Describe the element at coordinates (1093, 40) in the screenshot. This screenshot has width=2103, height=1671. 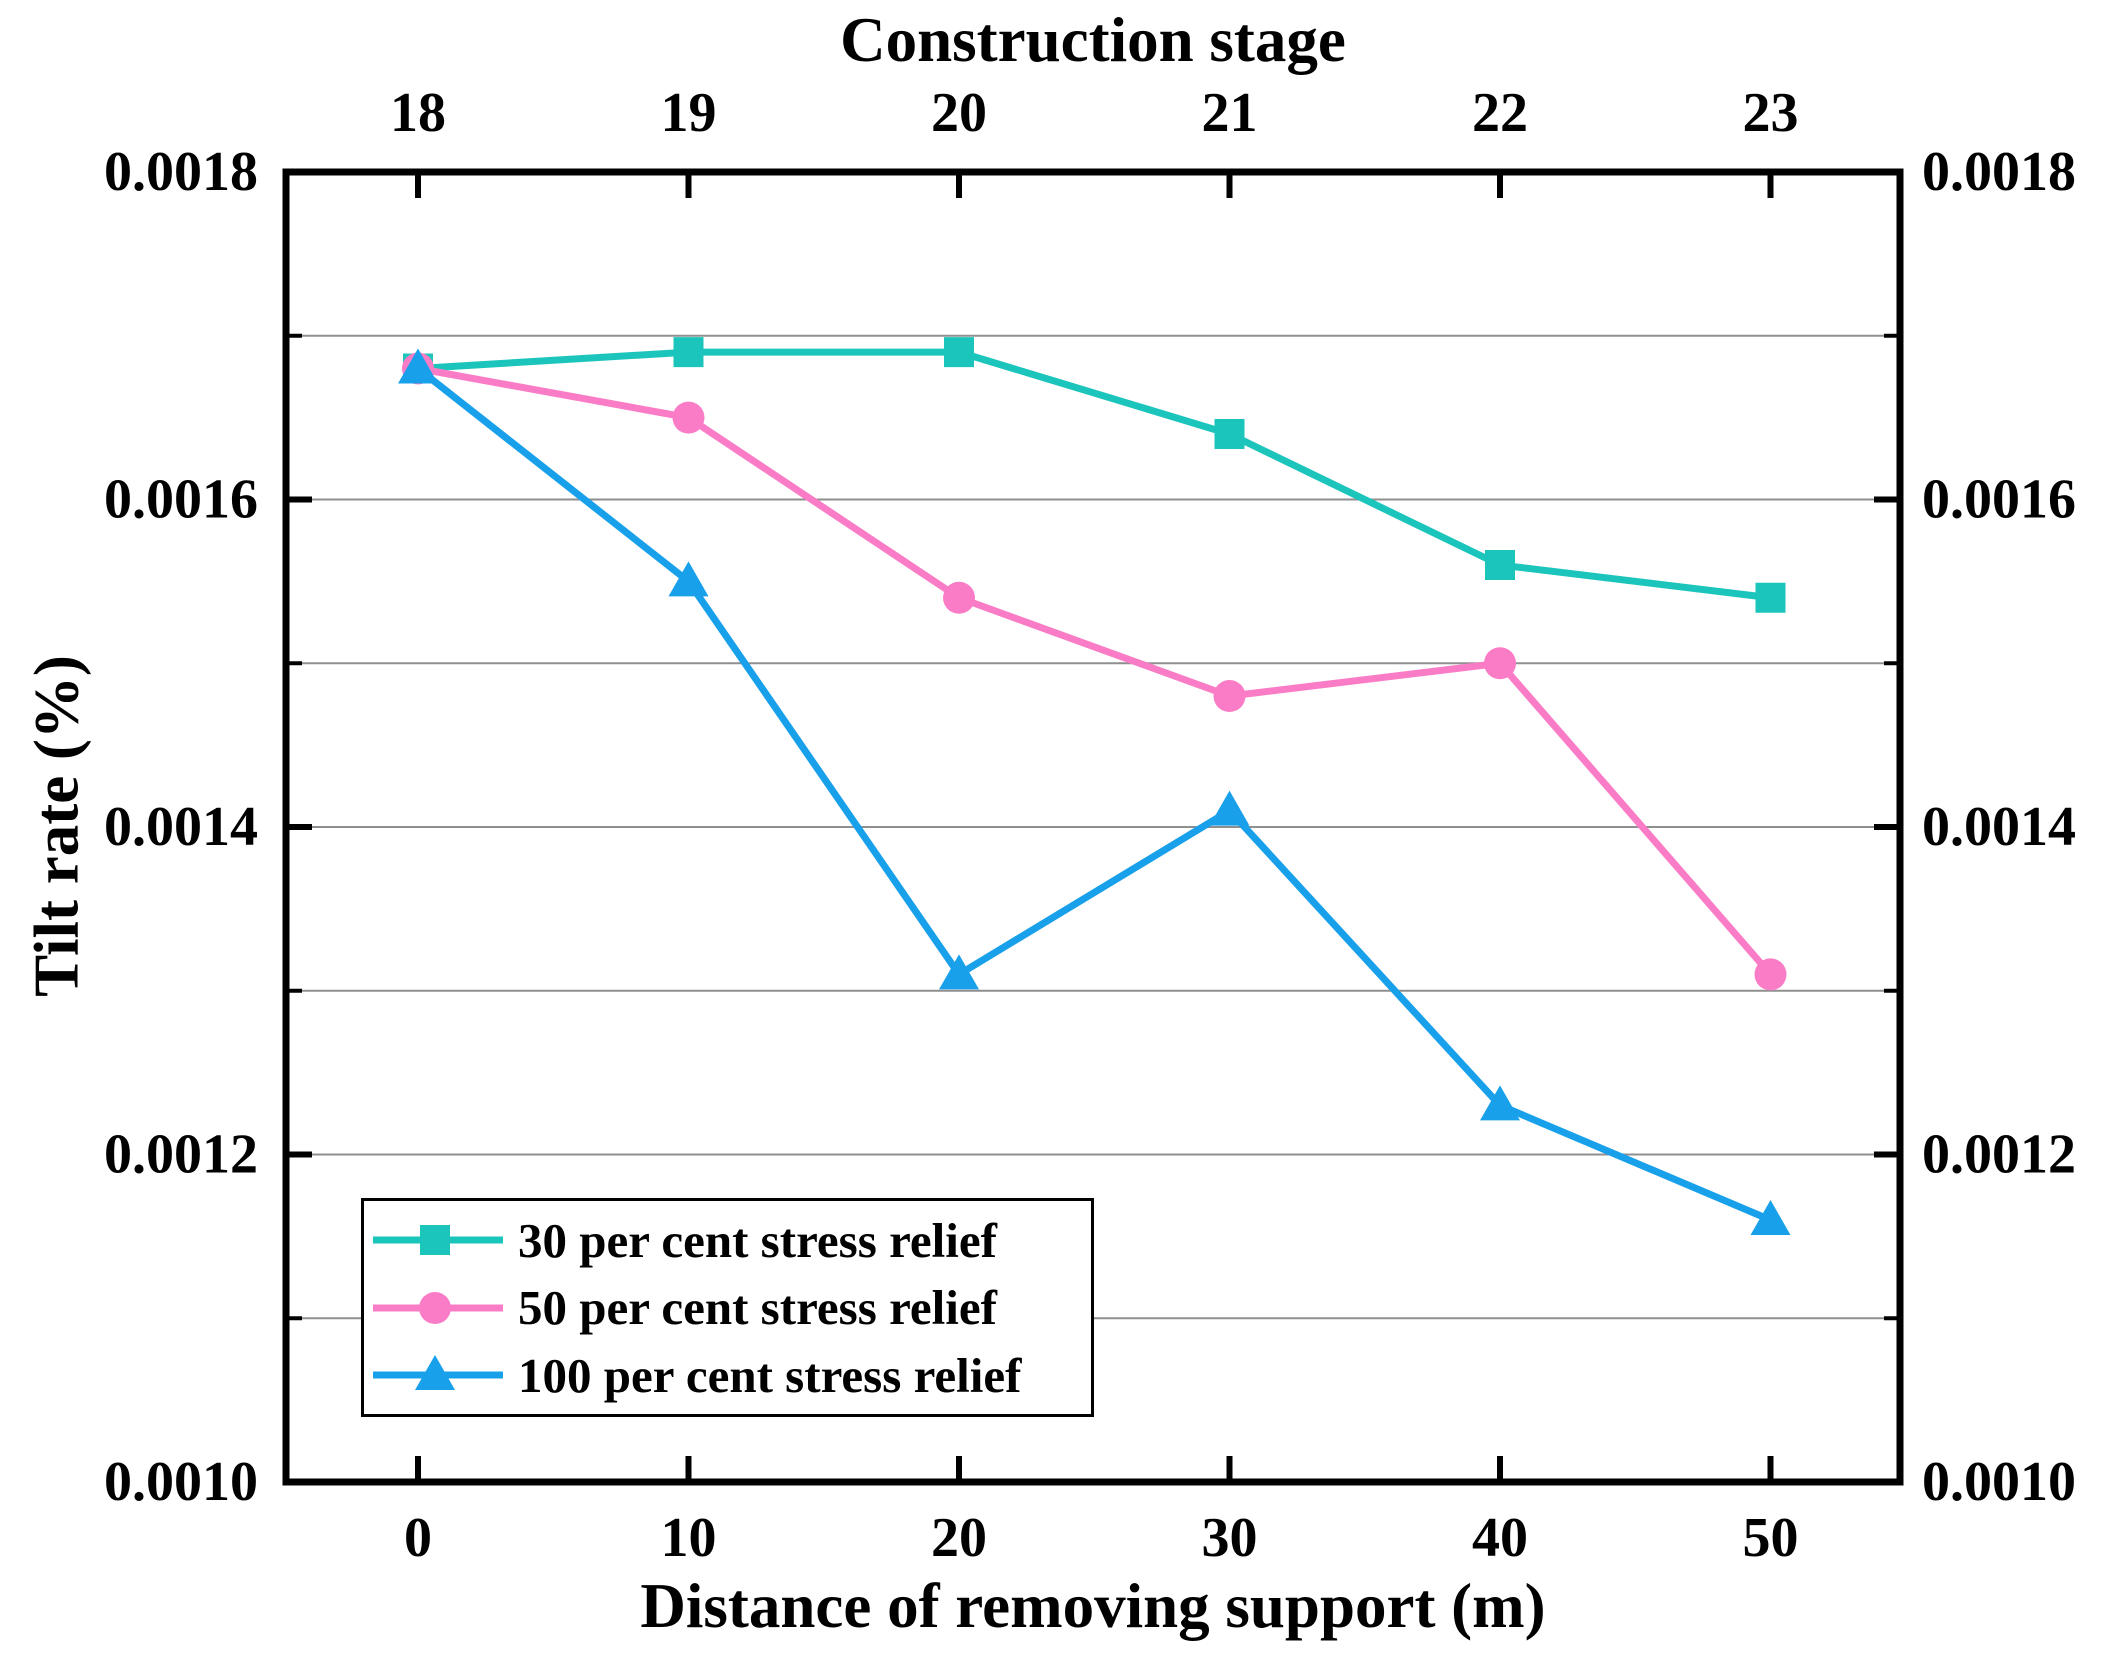
I see `top-axis-title: Construction stage` at that location.